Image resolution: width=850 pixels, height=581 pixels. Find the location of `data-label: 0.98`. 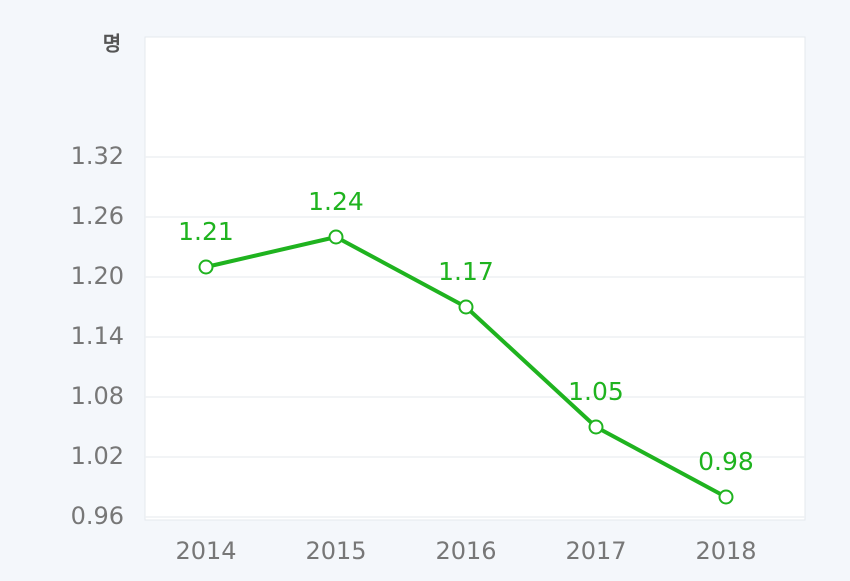

data-label: 0.98 is located at coordinates (726, 461).